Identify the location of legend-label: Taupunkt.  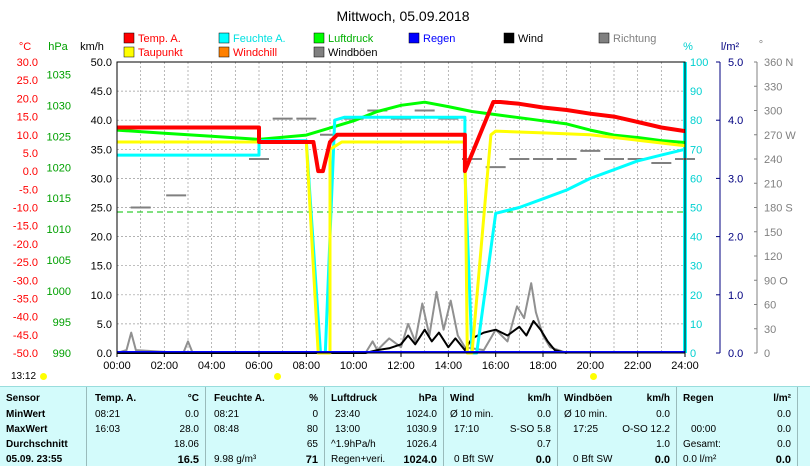
(160, 53).